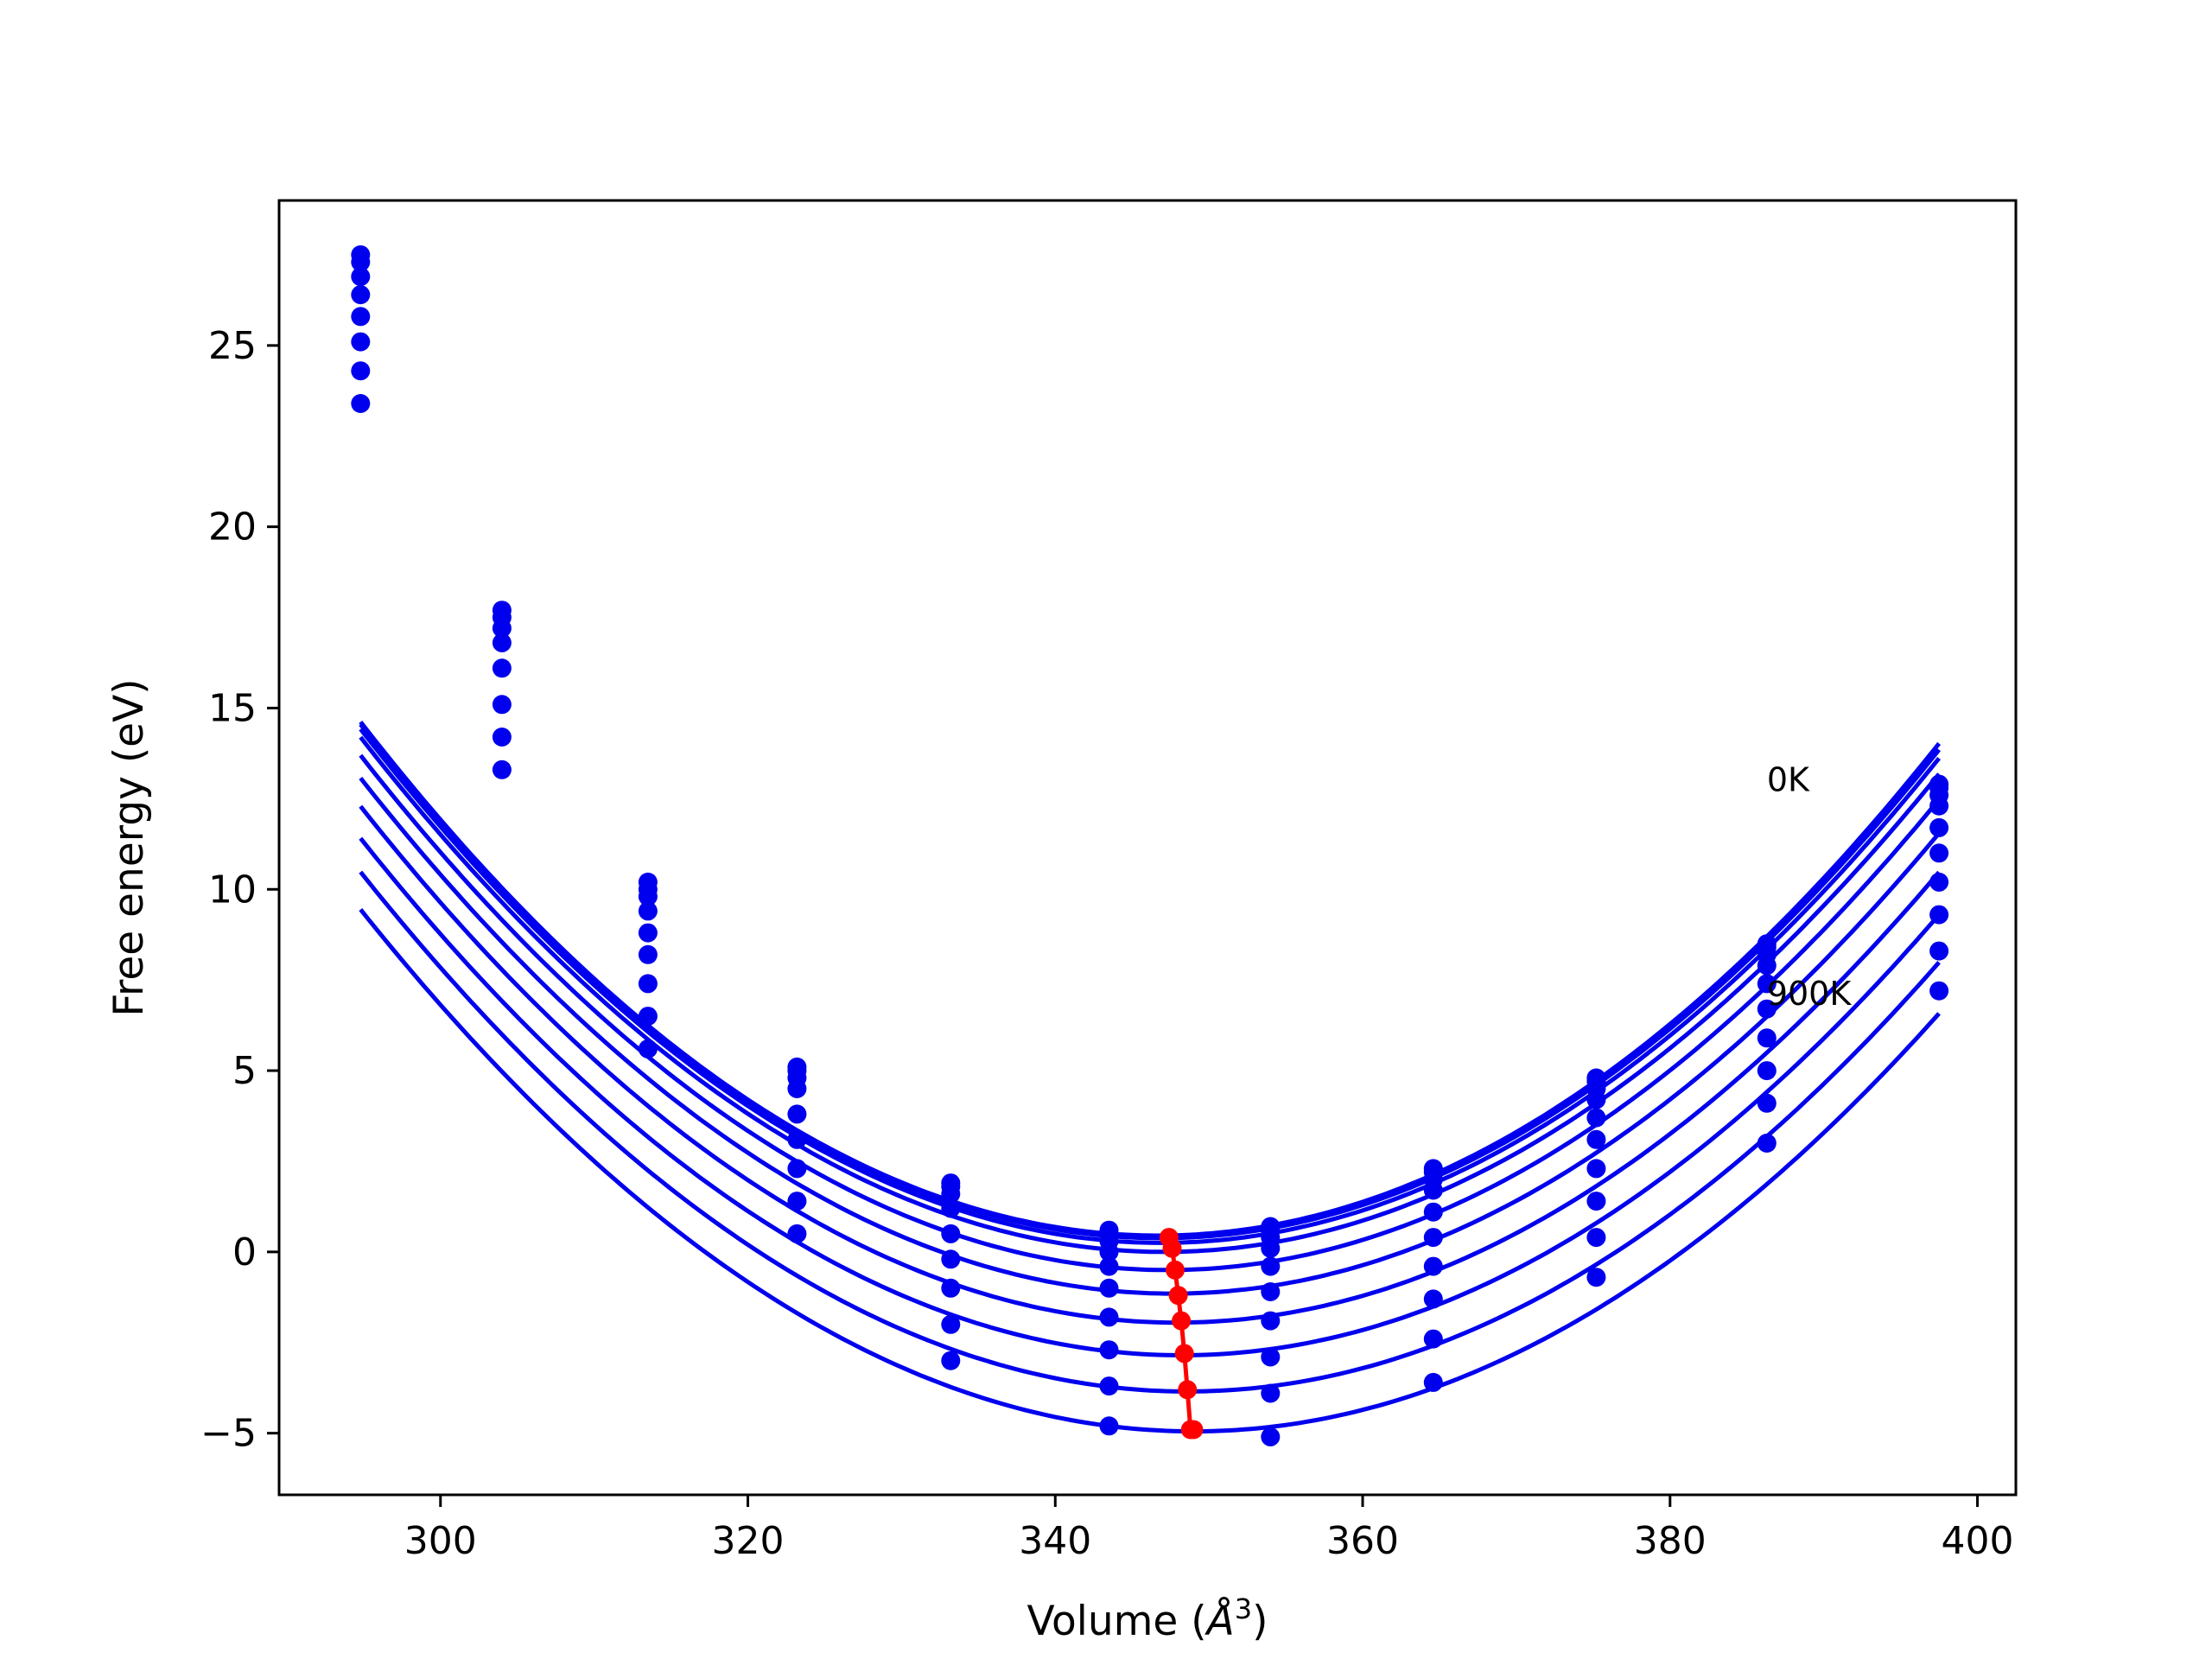 The image size is (2212, 1659). What do you see at coordinates (232, 346) in the screenshot?
I see `y-tick-label: 25` at bounding box center [232, 346].